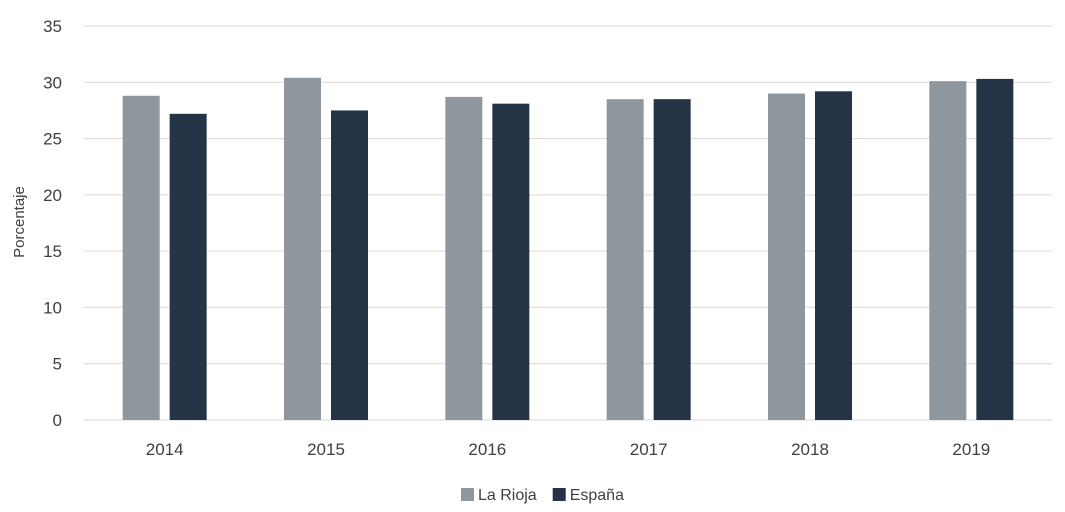  I want to click on y-tick-label: 30, so click(52, 82).